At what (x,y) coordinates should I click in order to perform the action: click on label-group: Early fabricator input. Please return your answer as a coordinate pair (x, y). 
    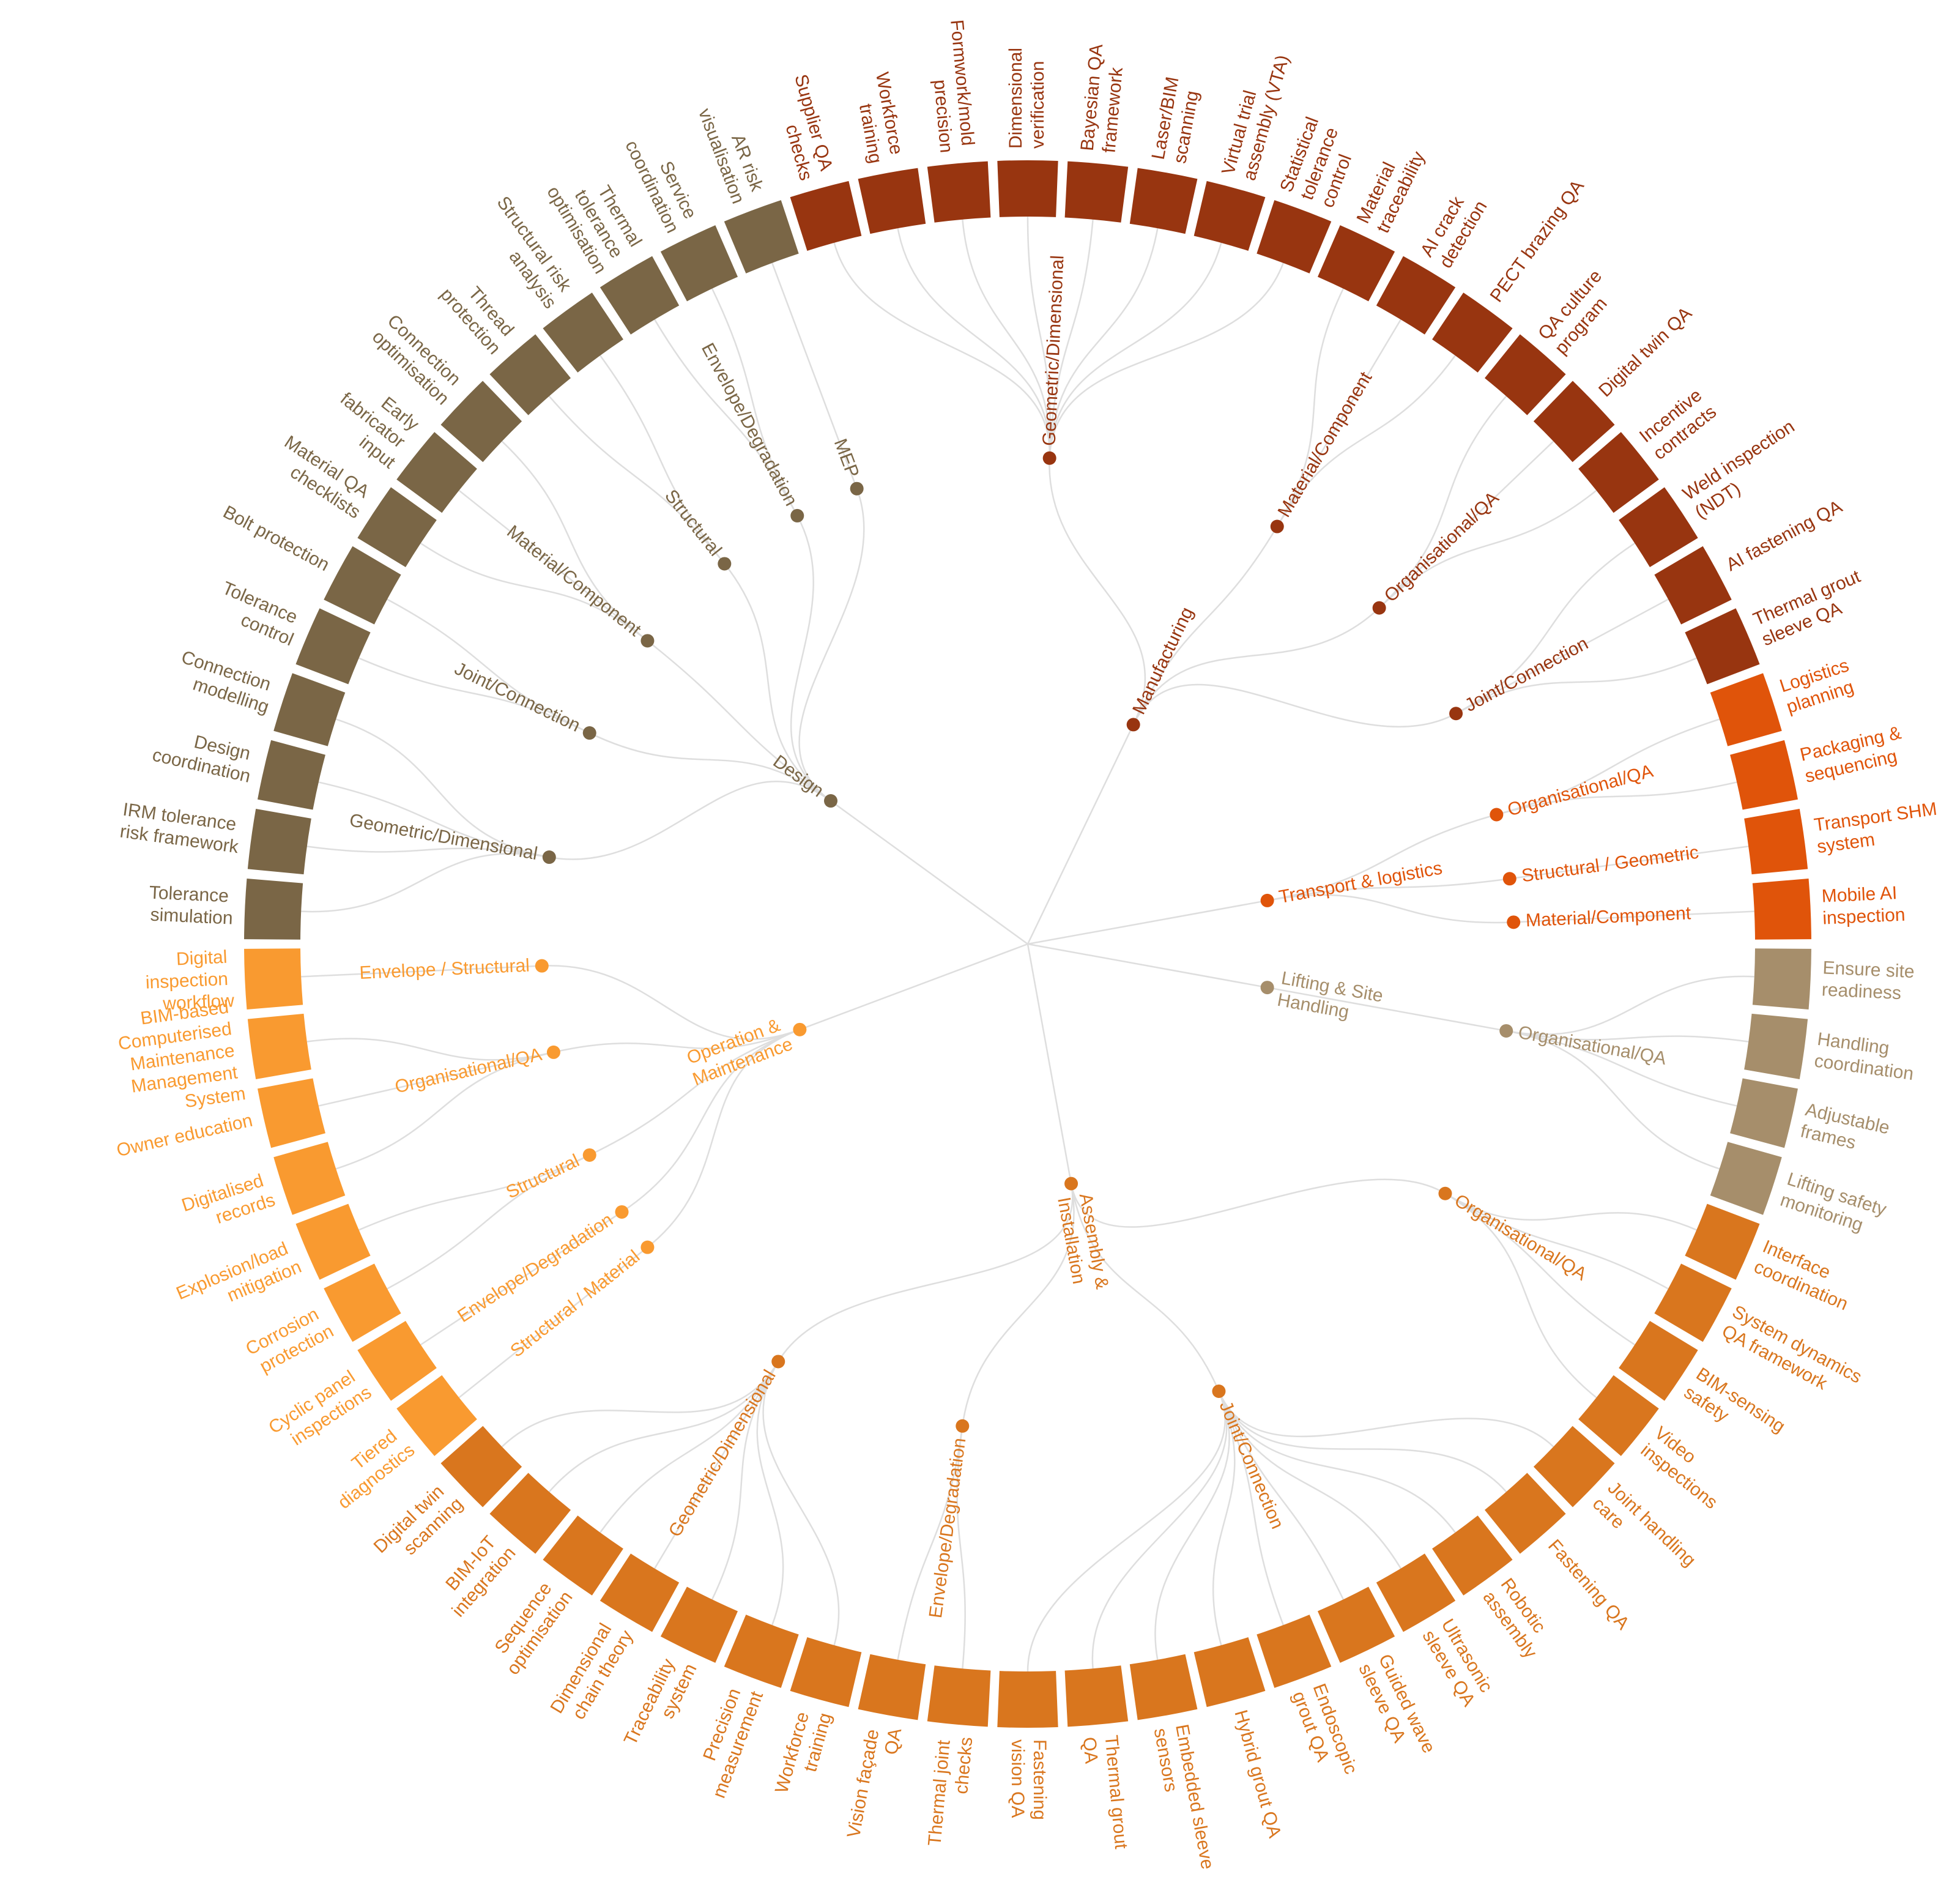
    Looking at the image, I should click on (375, 422).